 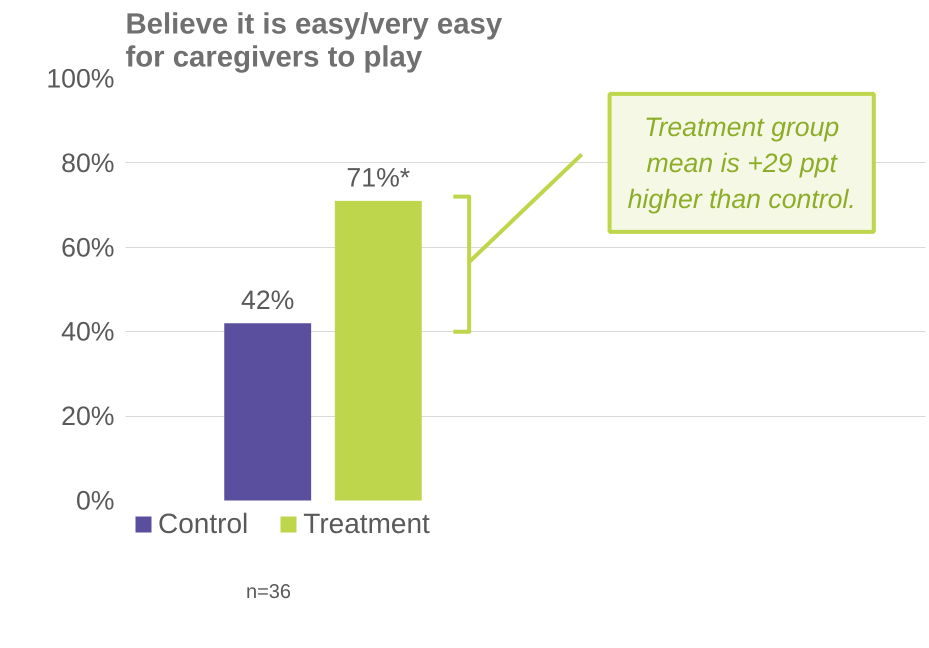 What do you see at coordinates (88, 247) in the screenshot?
I see `y-tick-label: 60%` at bounding box center [88, 247].